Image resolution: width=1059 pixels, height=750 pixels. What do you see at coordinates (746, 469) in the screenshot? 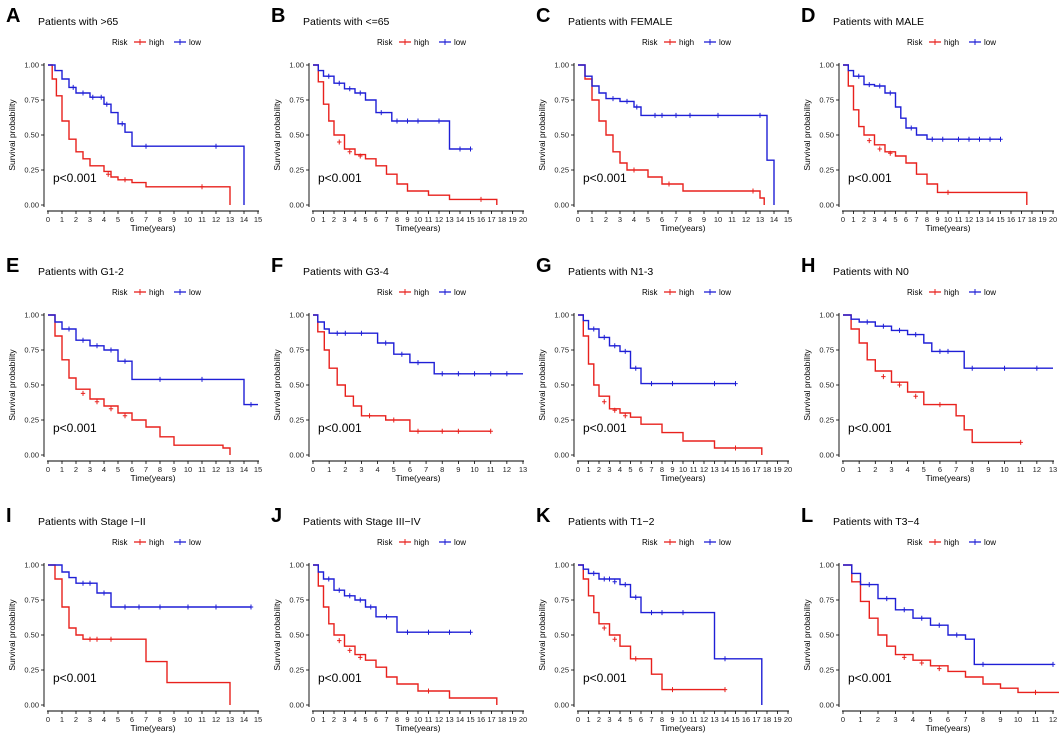
I see `x-tick-label: 16` at bounding box center [746, 469].